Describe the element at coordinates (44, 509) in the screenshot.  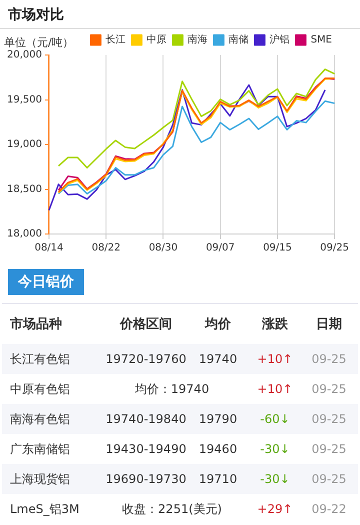
I see `text: LmeS_铝3M` at that location.